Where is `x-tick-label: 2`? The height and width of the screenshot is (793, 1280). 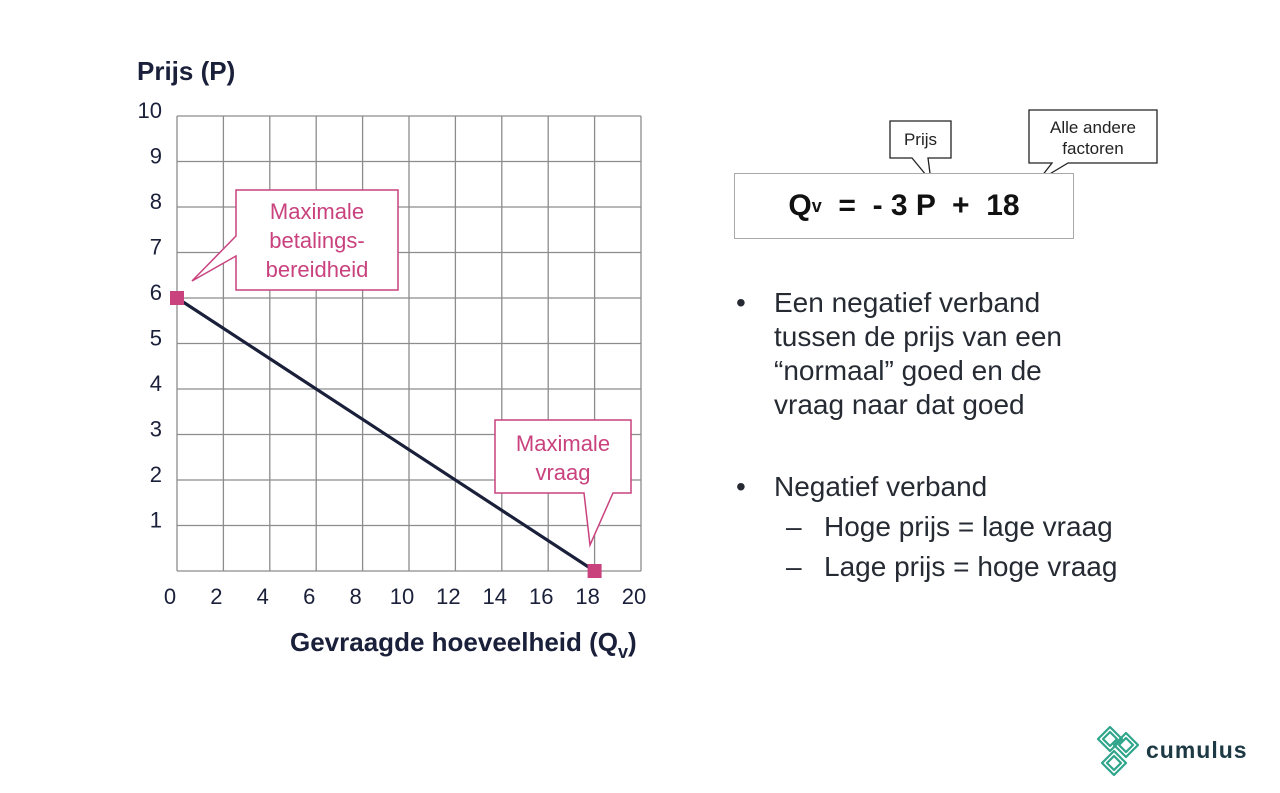
x-tick-label: 2 is located at coordinates (216, 596).